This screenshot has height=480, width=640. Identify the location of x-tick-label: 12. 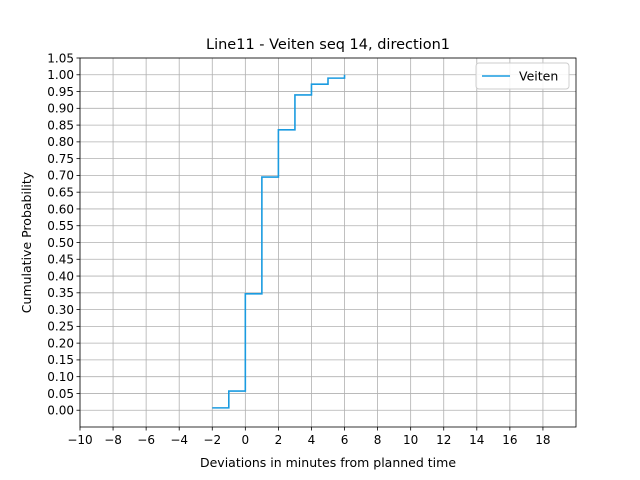
(443, 440).